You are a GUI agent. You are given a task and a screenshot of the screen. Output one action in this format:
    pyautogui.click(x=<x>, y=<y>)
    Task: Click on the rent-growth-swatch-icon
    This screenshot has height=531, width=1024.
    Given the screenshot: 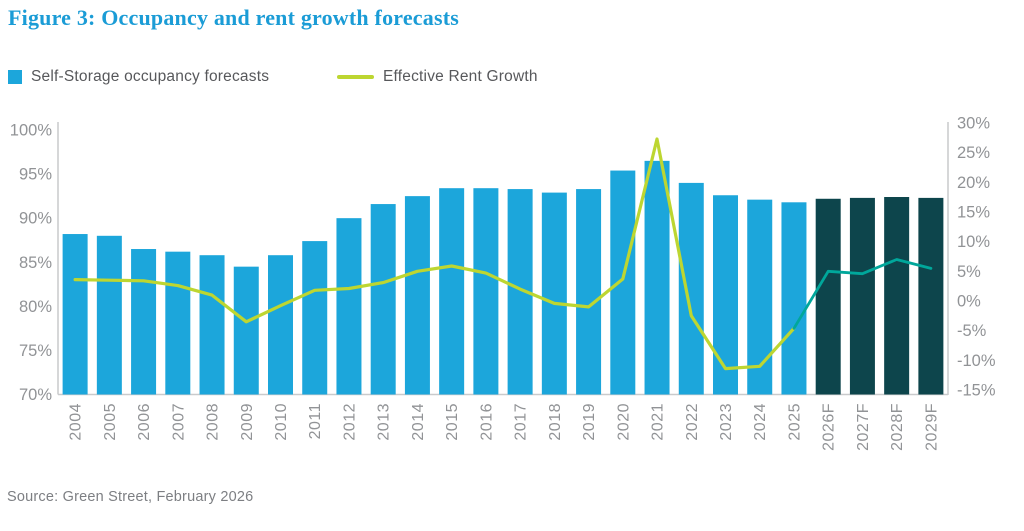 What is the action you would take?
    pyautogui.click(x=355, y=77)
    